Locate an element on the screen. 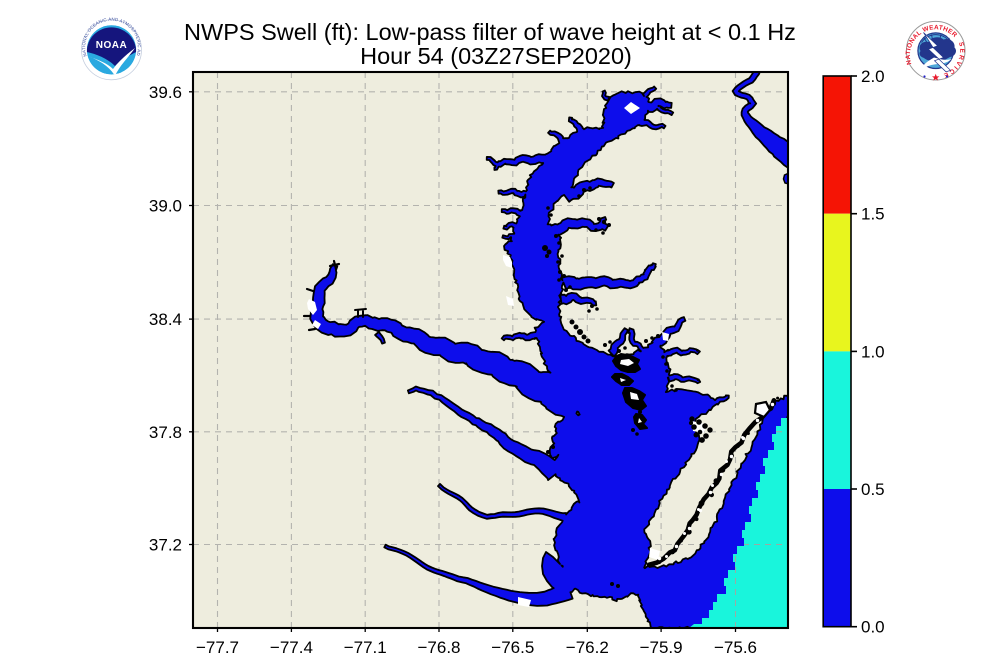 The image size is (991, 668). svg-text: NOAA is located at coordinates (111, 45).